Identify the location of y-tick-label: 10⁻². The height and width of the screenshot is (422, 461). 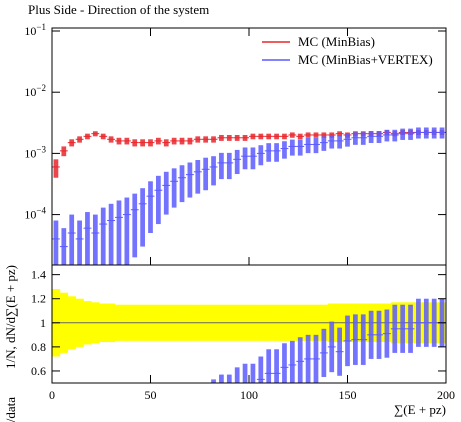
(35, 91).